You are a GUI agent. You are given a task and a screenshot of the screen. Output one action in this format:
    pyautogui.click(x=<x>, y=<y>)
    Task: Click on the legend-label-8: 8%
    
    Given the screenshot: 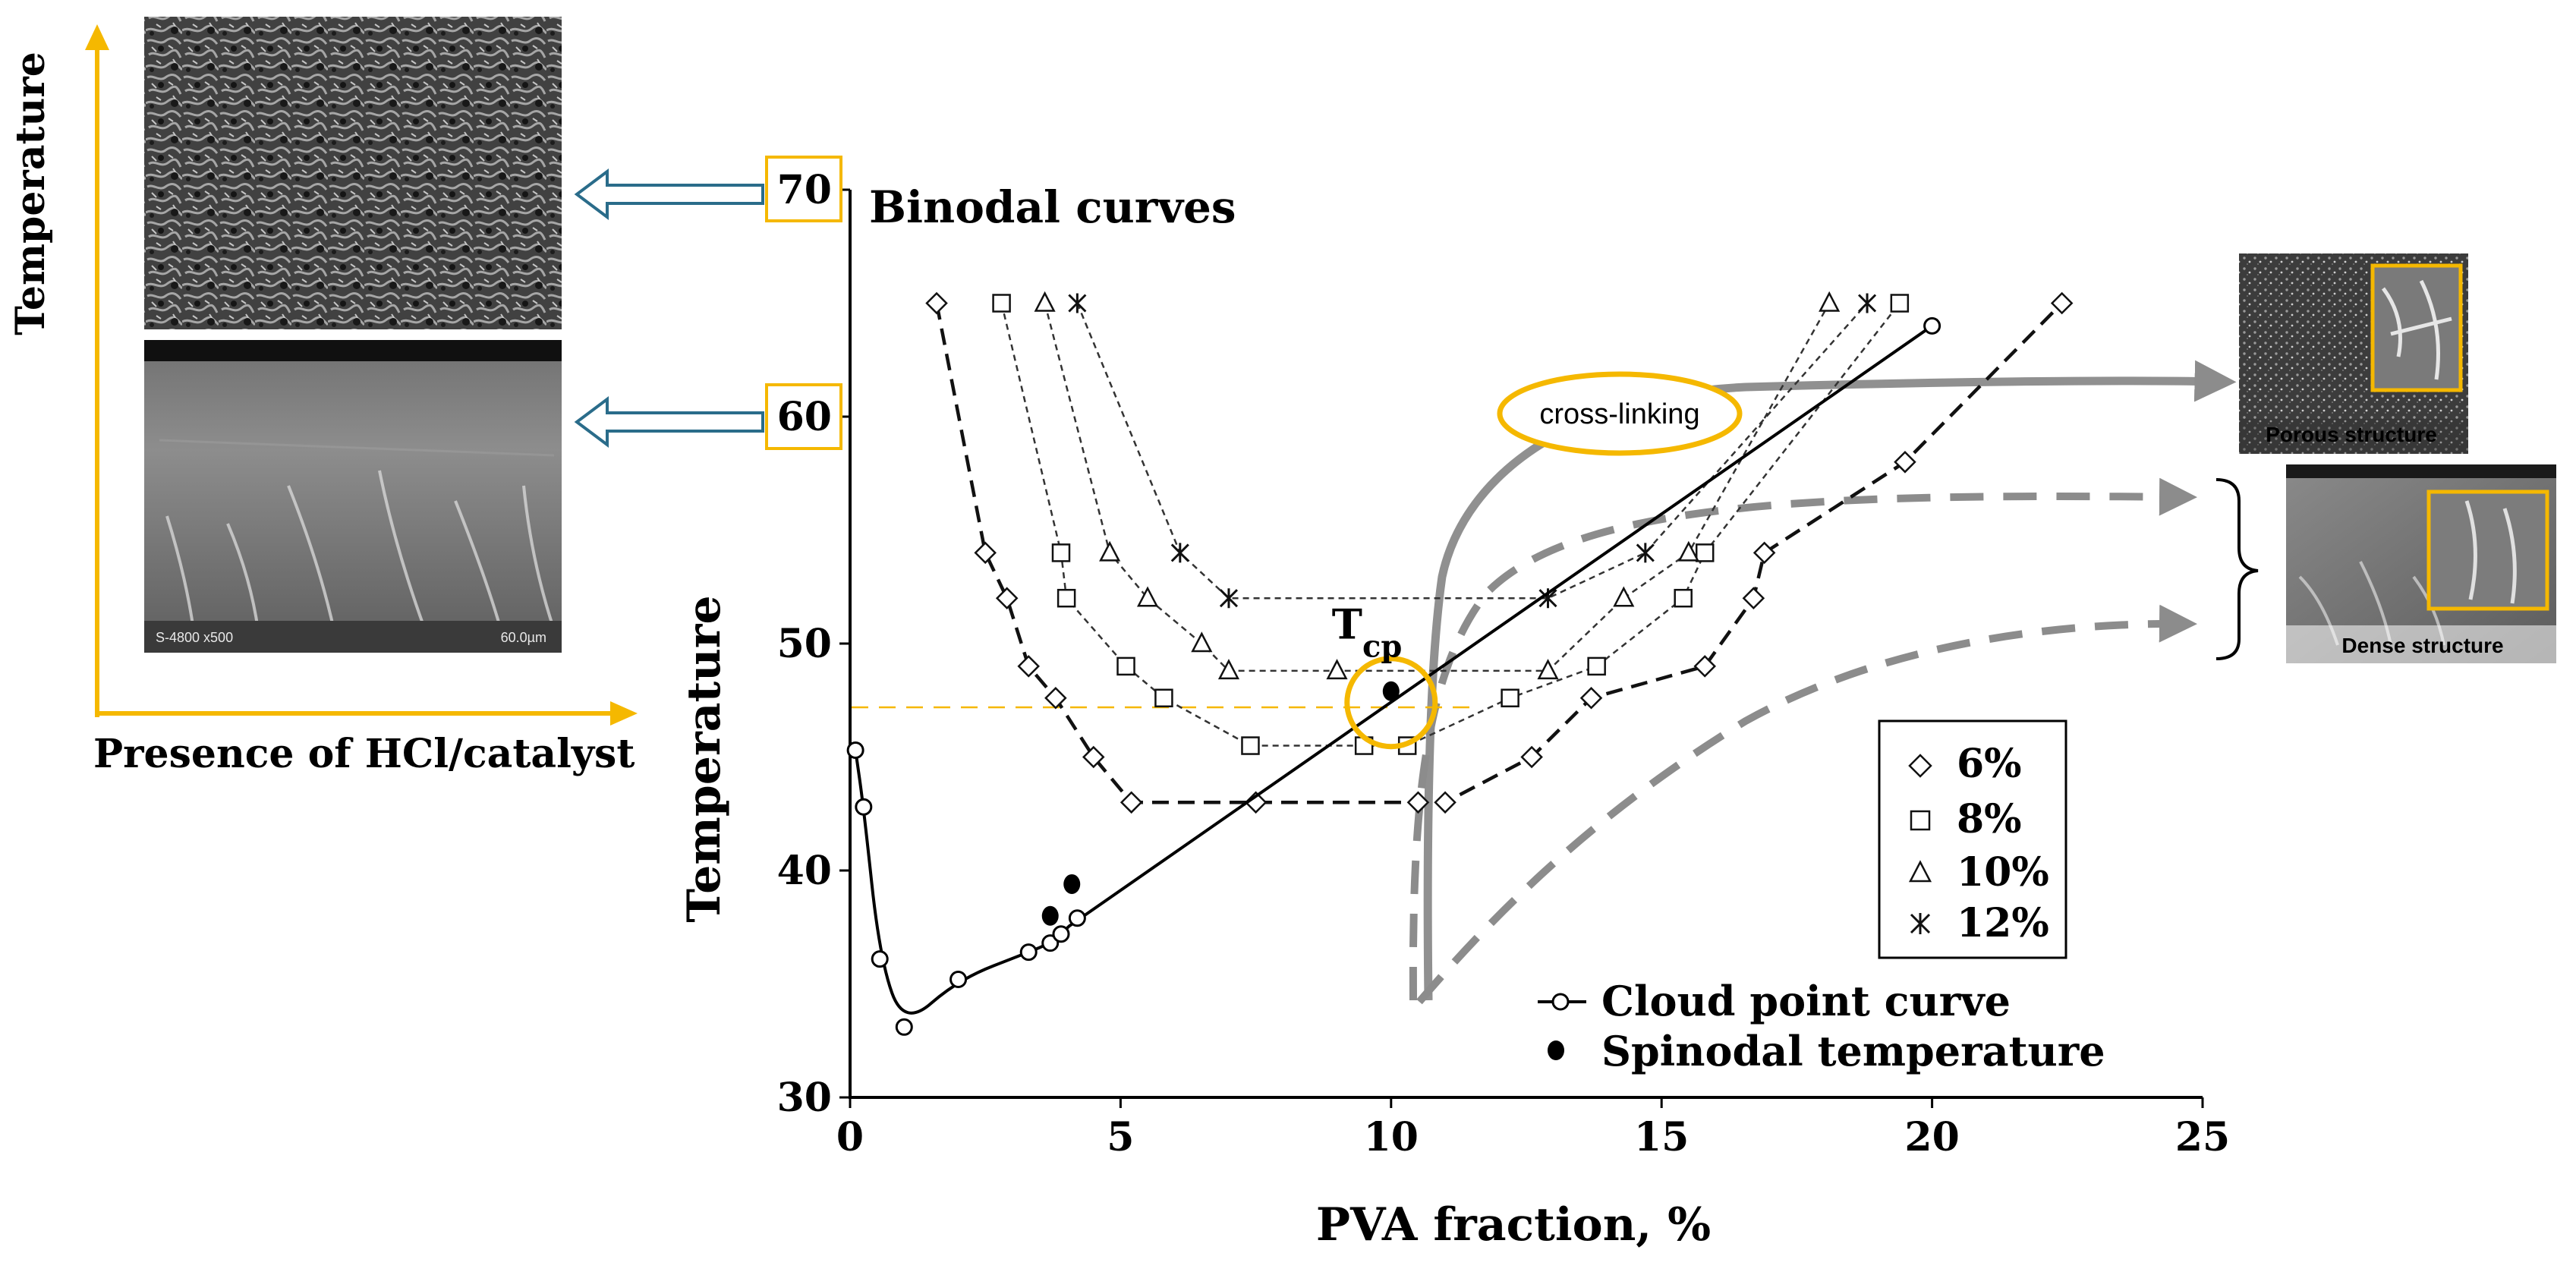 What is the action you would take?
    pyautogui.click(x=1989, y=819)
    